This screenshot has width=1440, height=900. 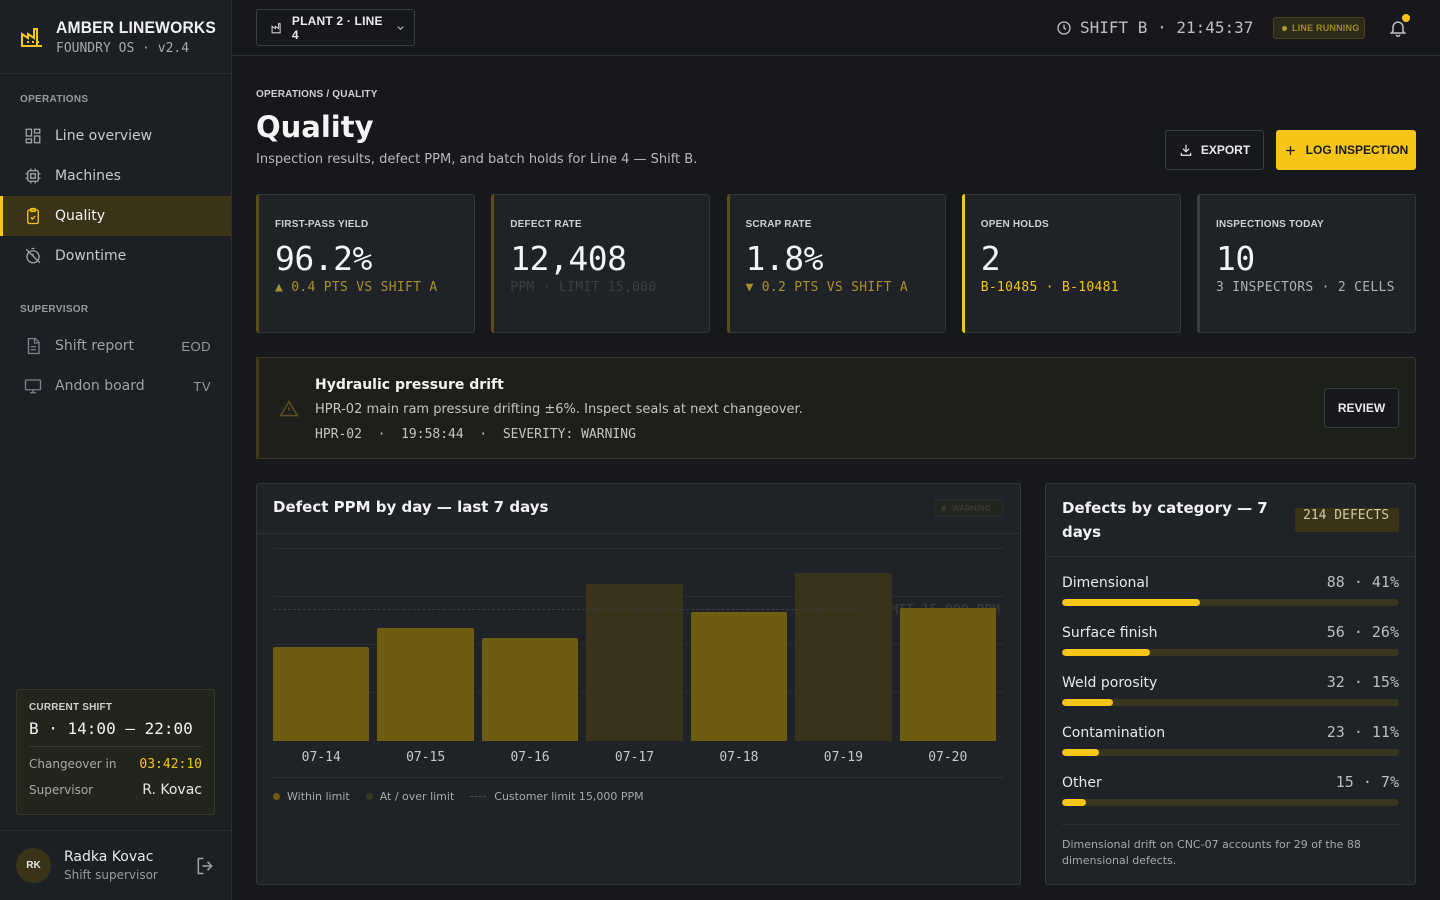 What do you see at coordinates (778, 224) in the screenshot?
I see `kpi-label: SCRAP RATE` at bounding box center [778, 224].